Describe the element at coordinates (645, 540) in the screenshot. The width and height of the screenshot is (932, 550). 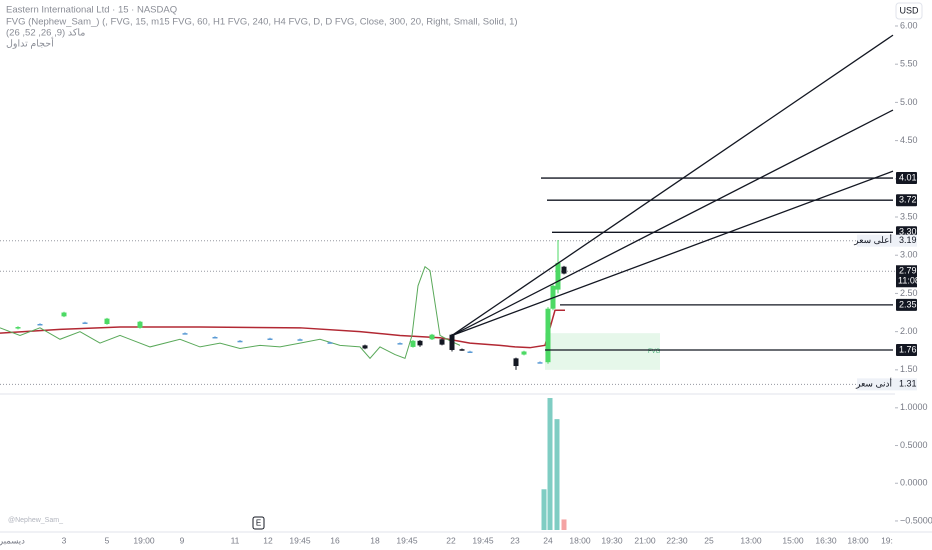
I see `time-label: 21:00` at that location.